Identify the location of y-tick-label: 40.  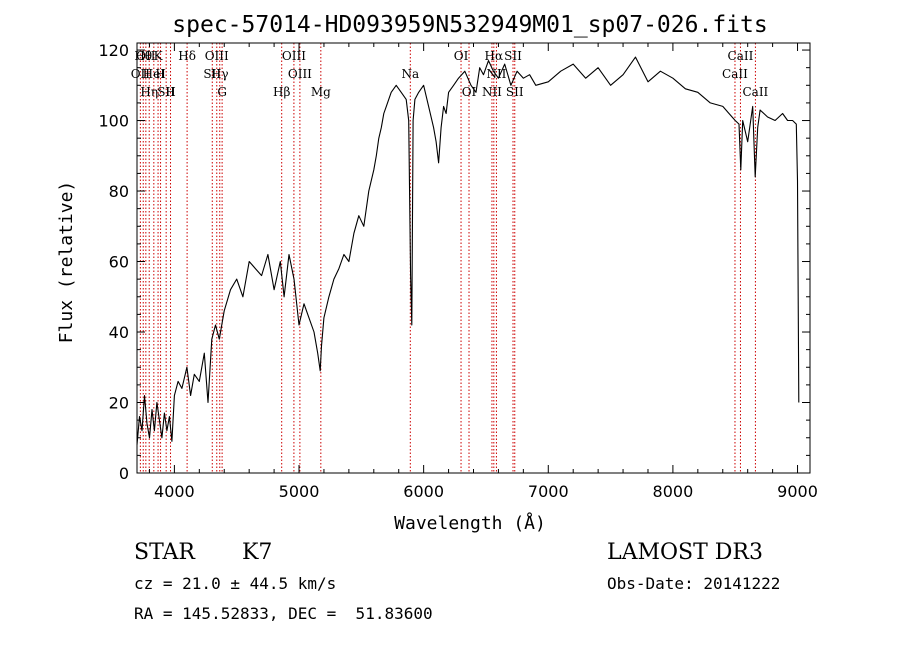
(119, 332).